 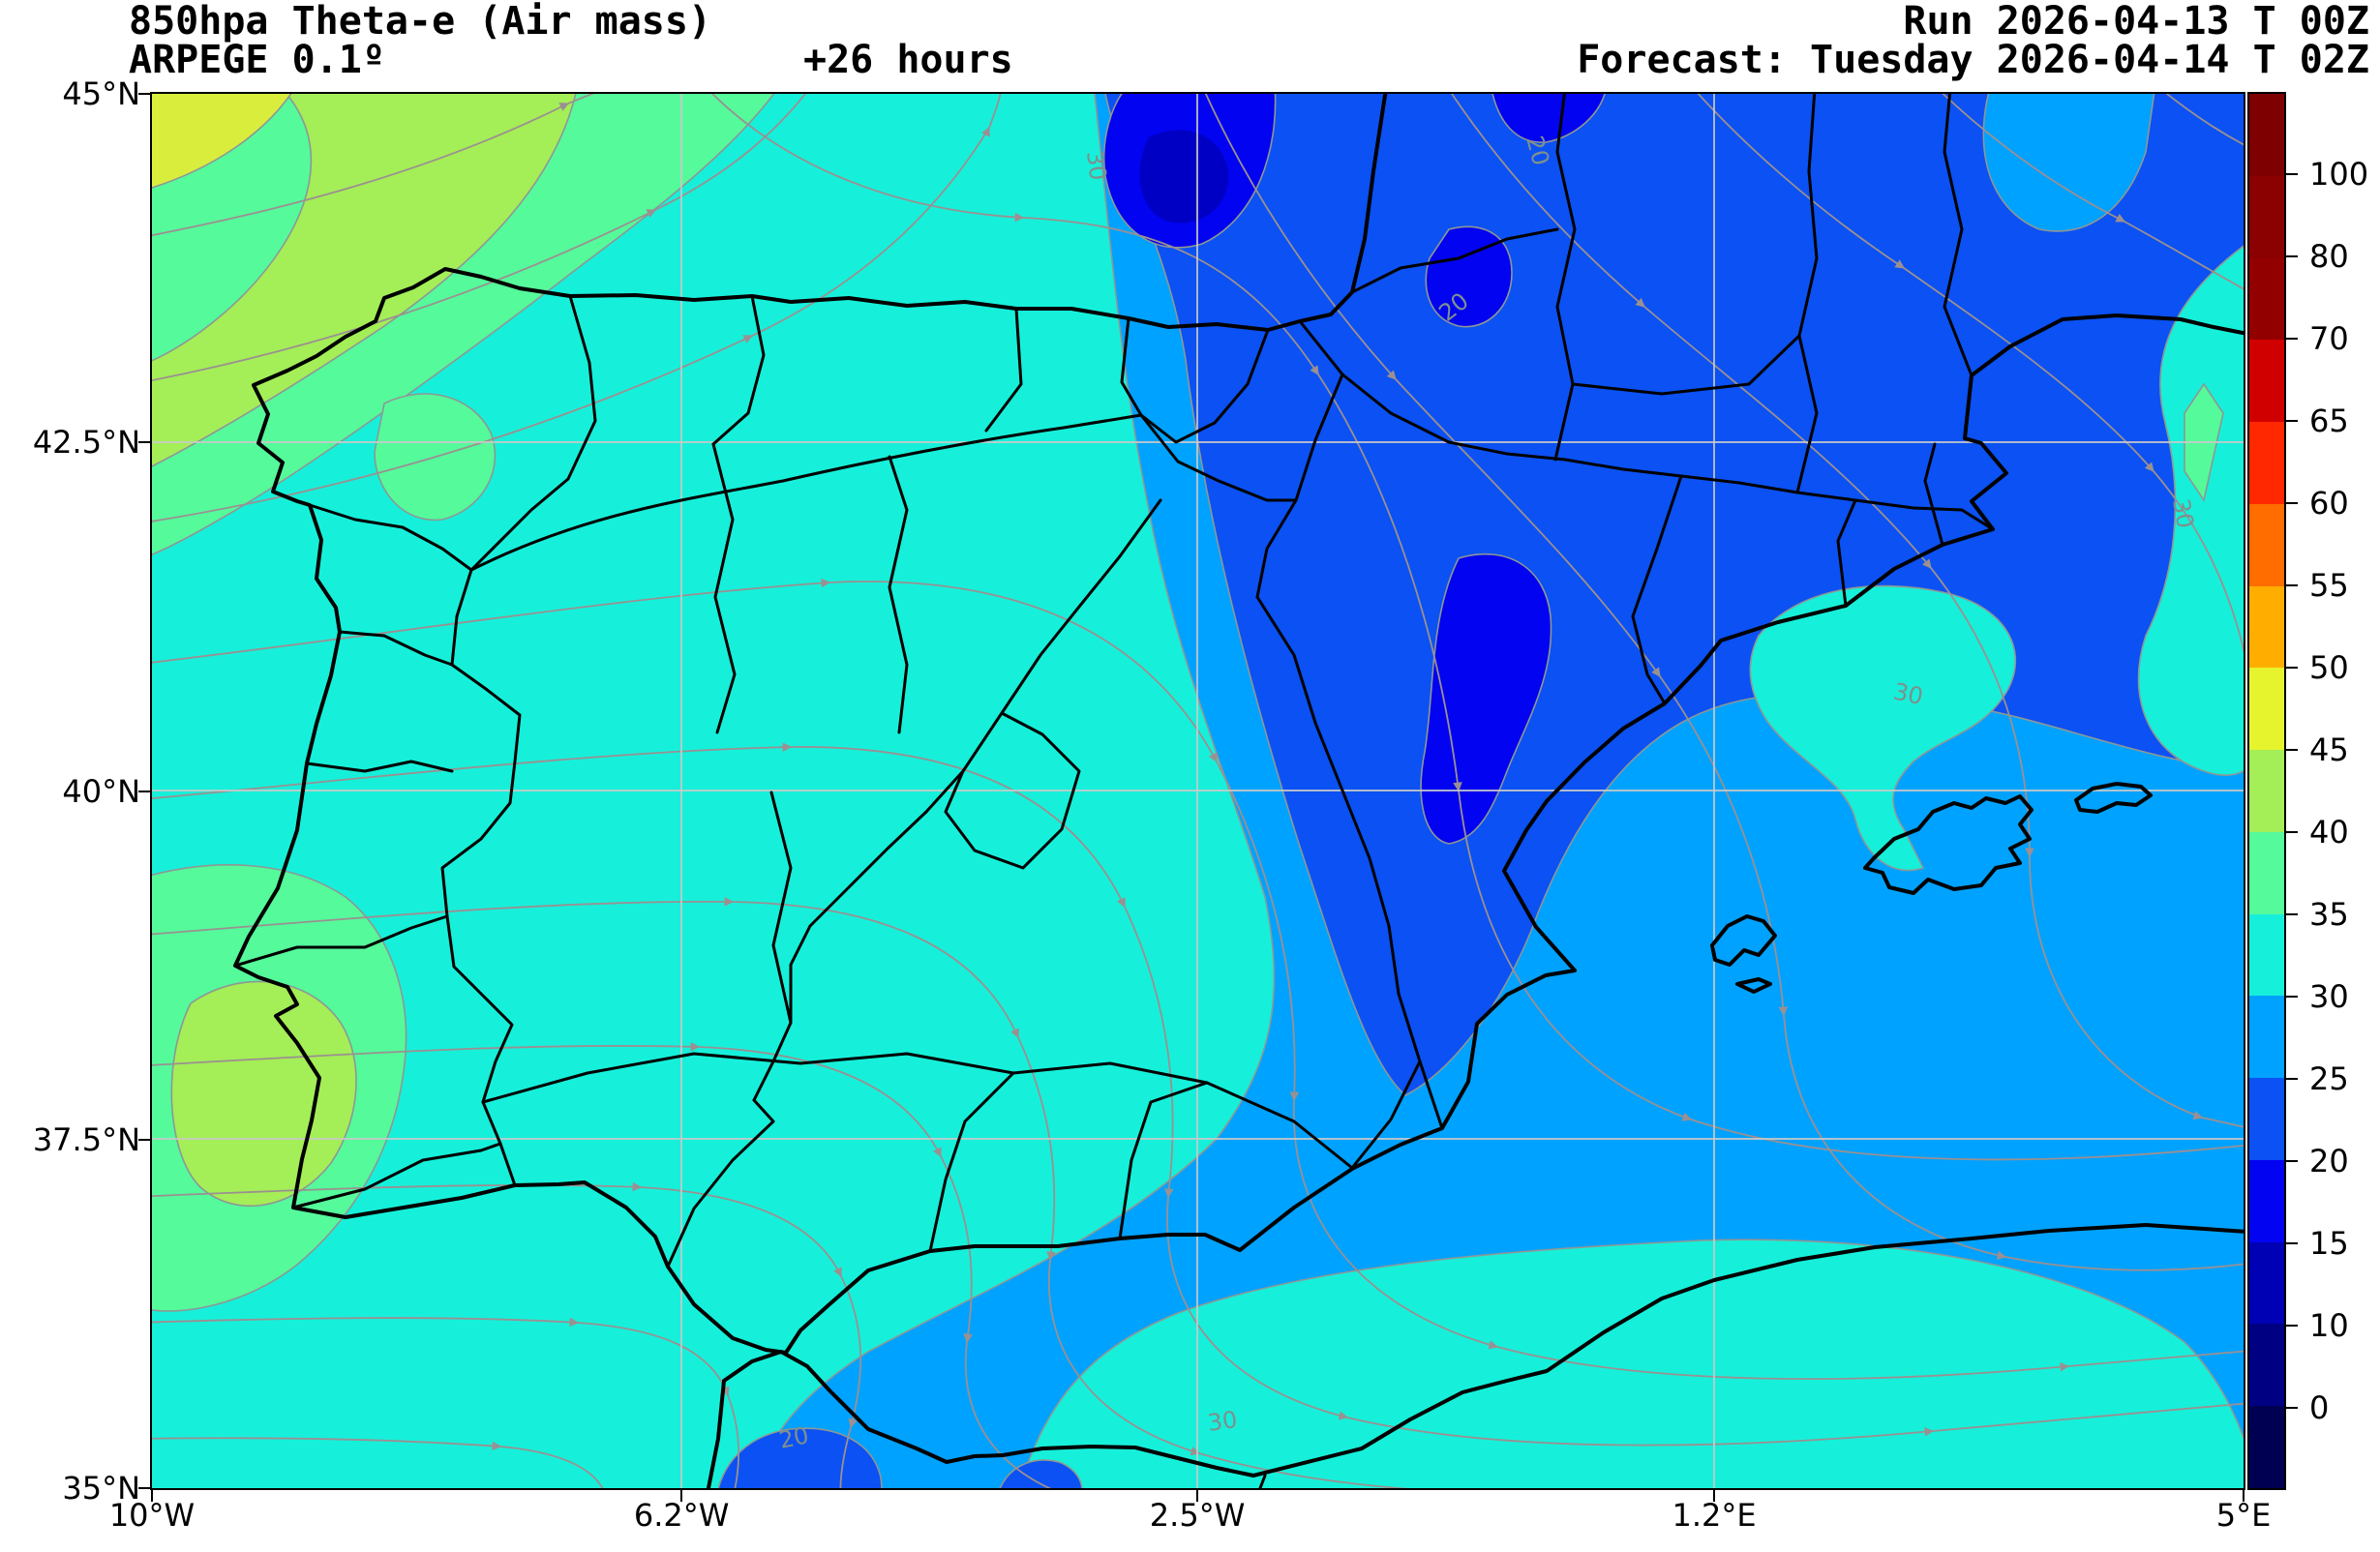 I want to click on mallorca-island, so click(x=1949, y=845).